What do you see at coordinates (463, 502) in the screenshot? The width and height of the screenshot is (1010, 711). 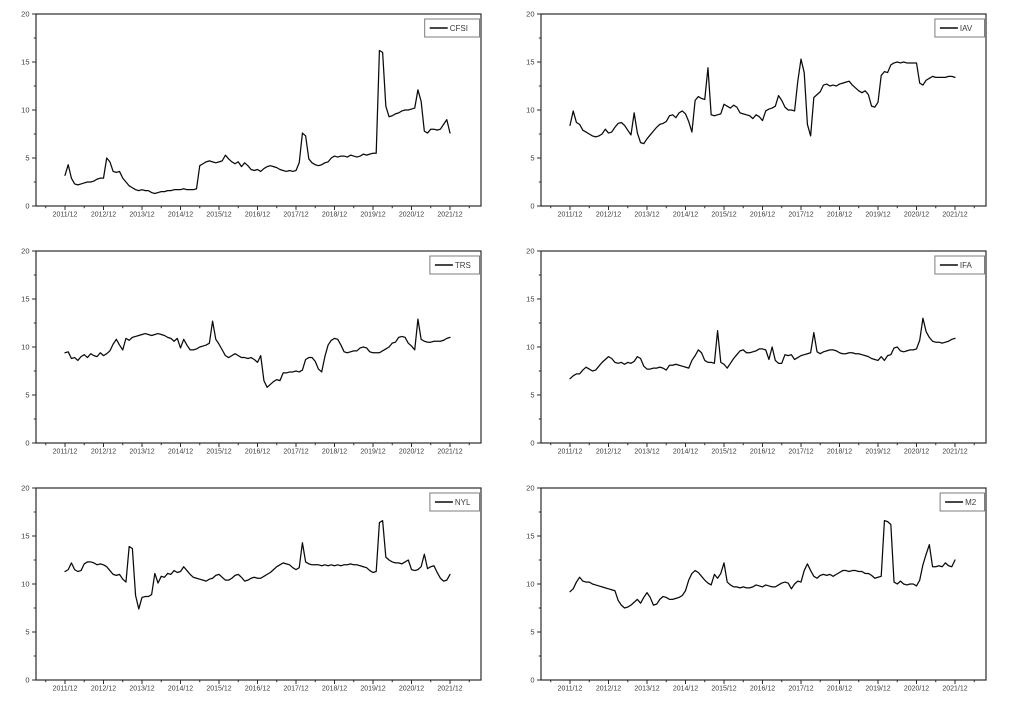 I see `legend-label: NYL` at bounding box center [463, 502].